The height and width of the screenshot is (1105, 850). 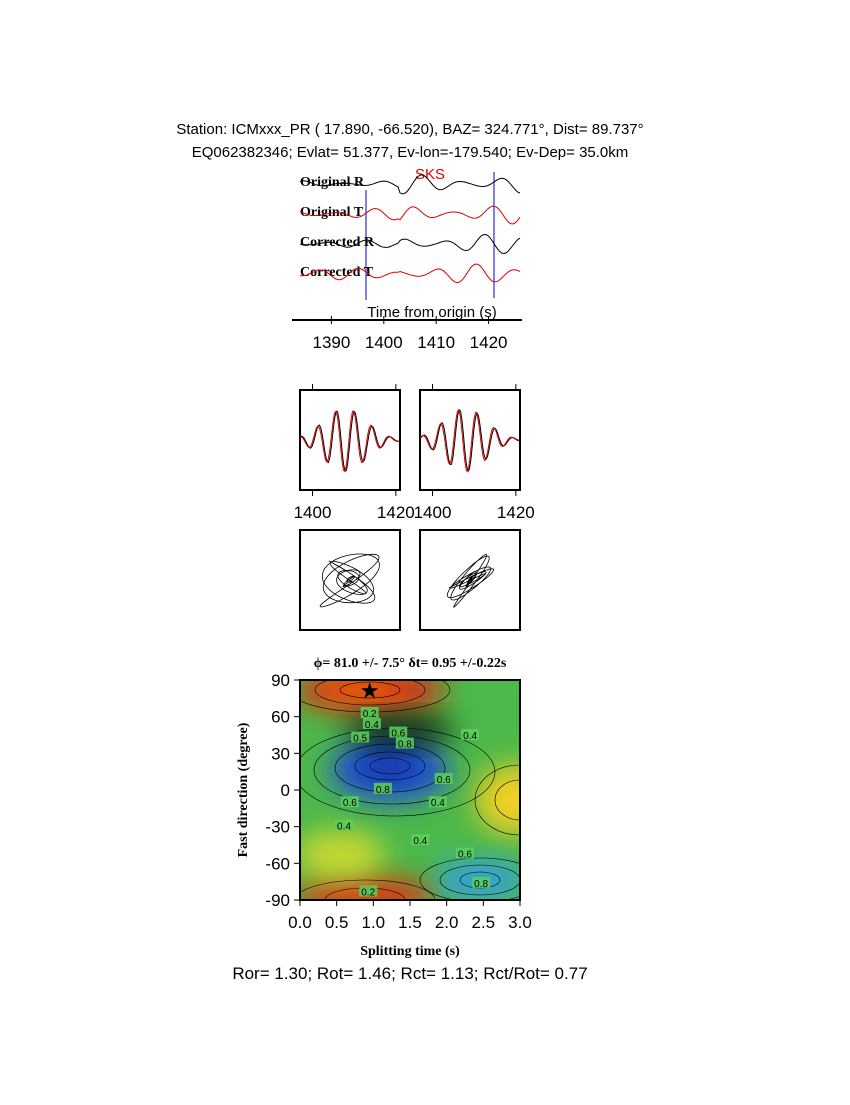 I want to click on x-tick-label: 1390, so click(x=332, y=342).